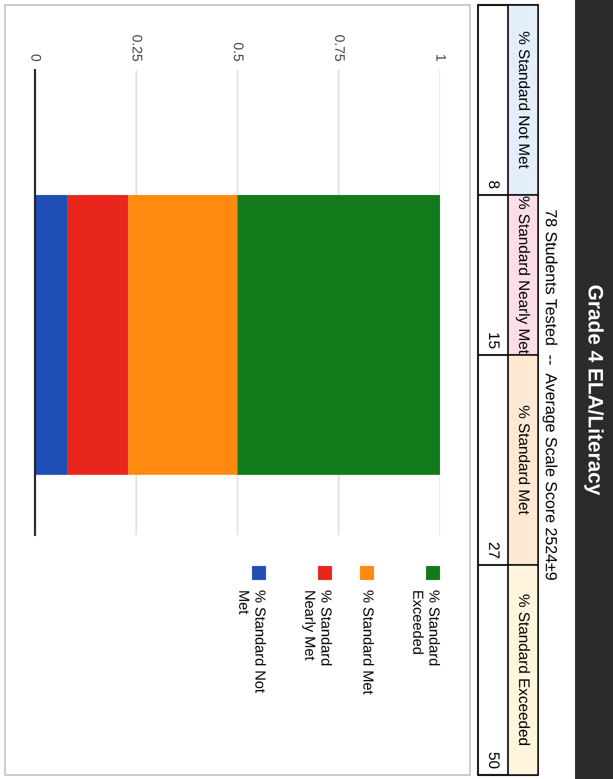  I want to click on text: 78 Students Tested -- Average Scale Score 2524±9, so click(550, 395).